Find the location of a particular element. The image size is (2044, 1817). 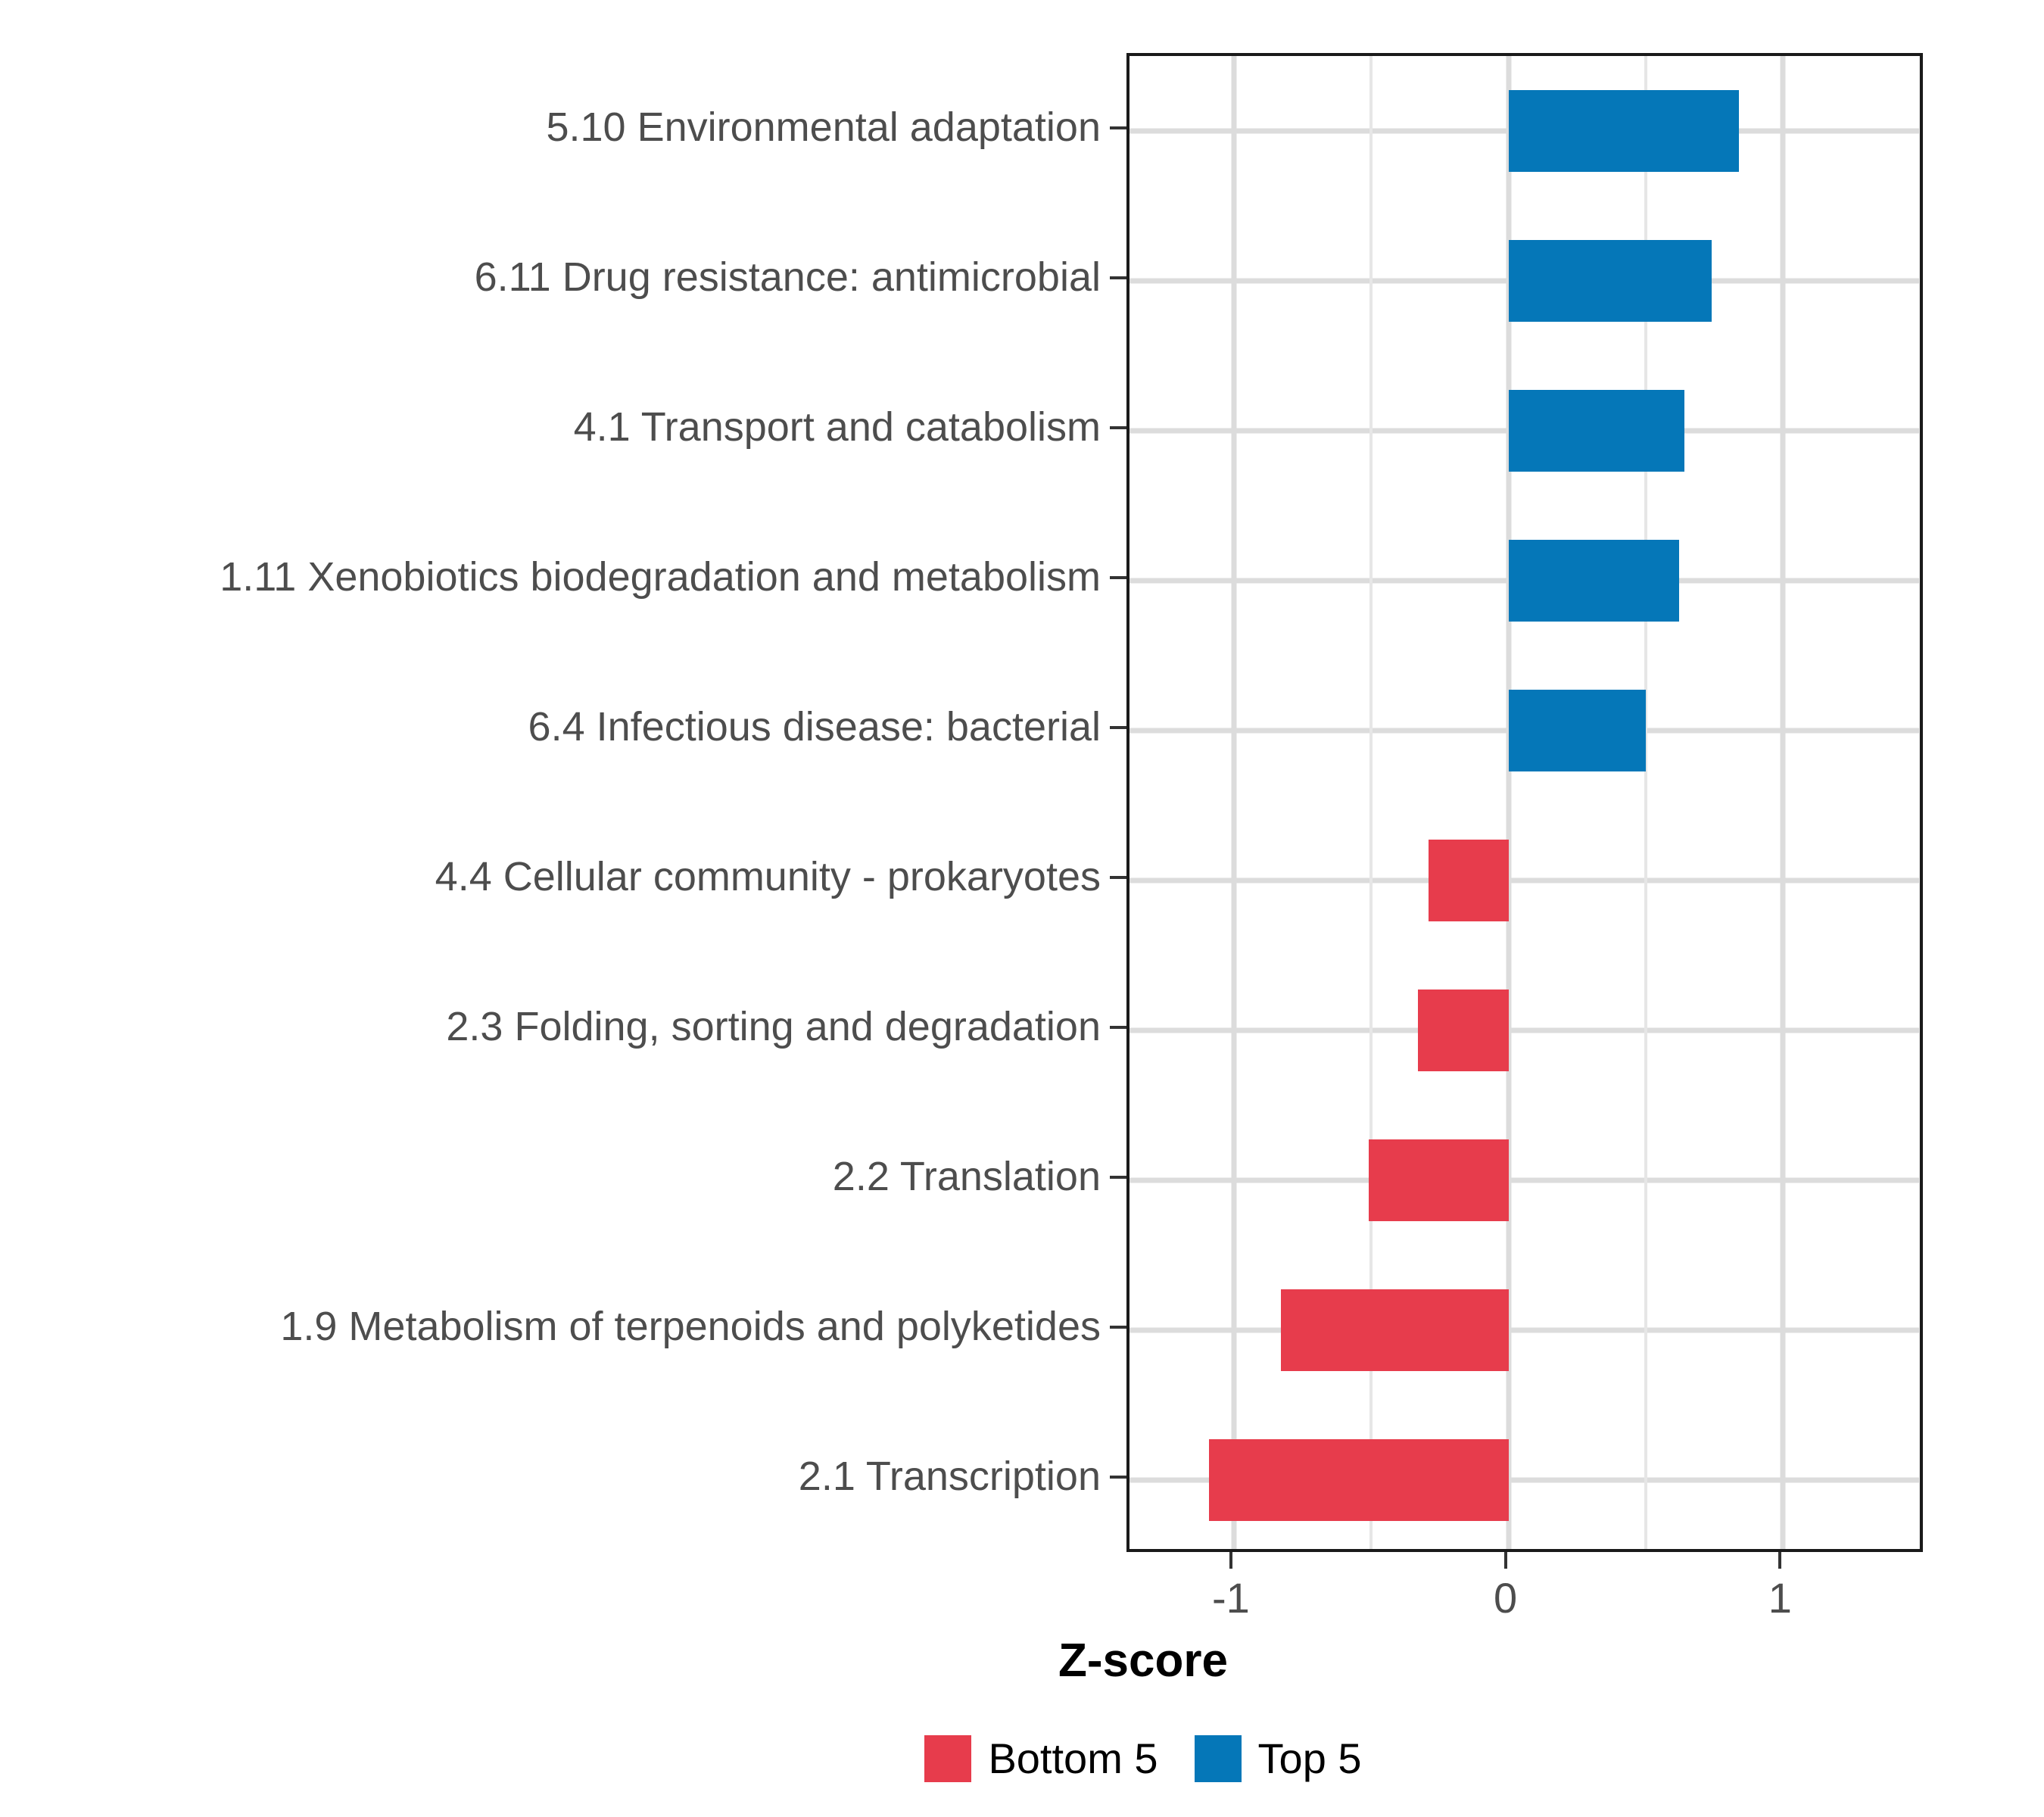

legend-item: Bottom 5 is located at coordinates (1041, 1758).